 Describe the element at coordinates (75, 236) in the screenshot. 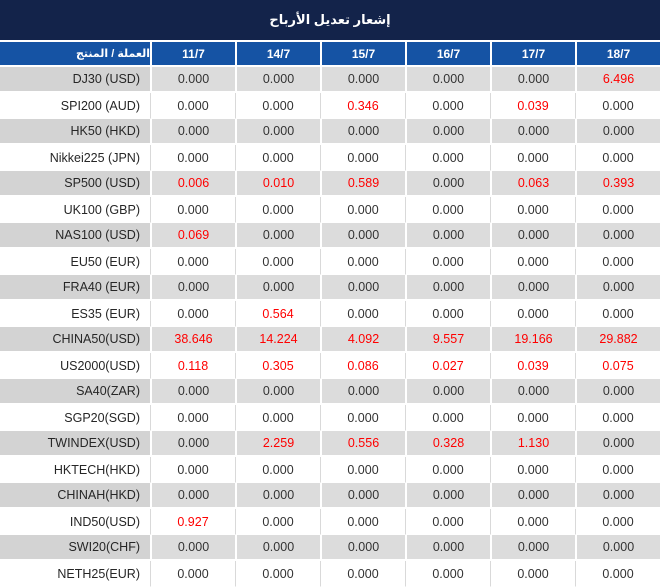

I see `instrument-label: NAS100 (USD)` at that location.